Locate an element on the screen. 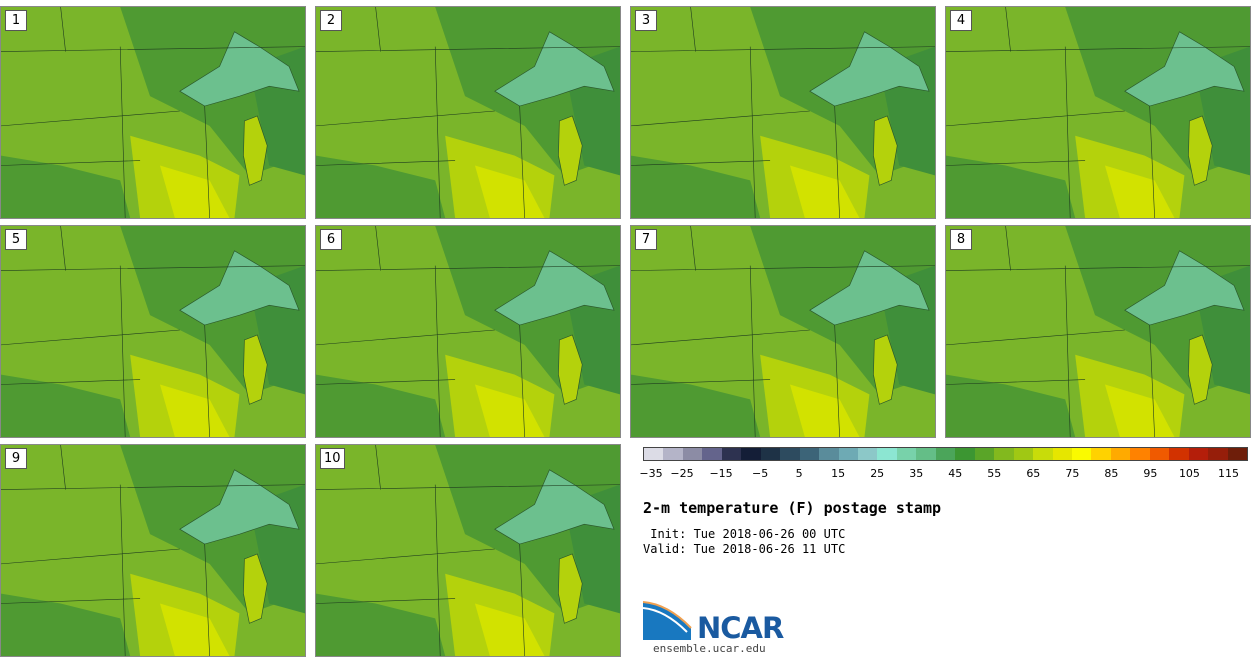 The image size is (1260, 657). postage-stamp-map: 4 is located at coordinates (1098, 112).